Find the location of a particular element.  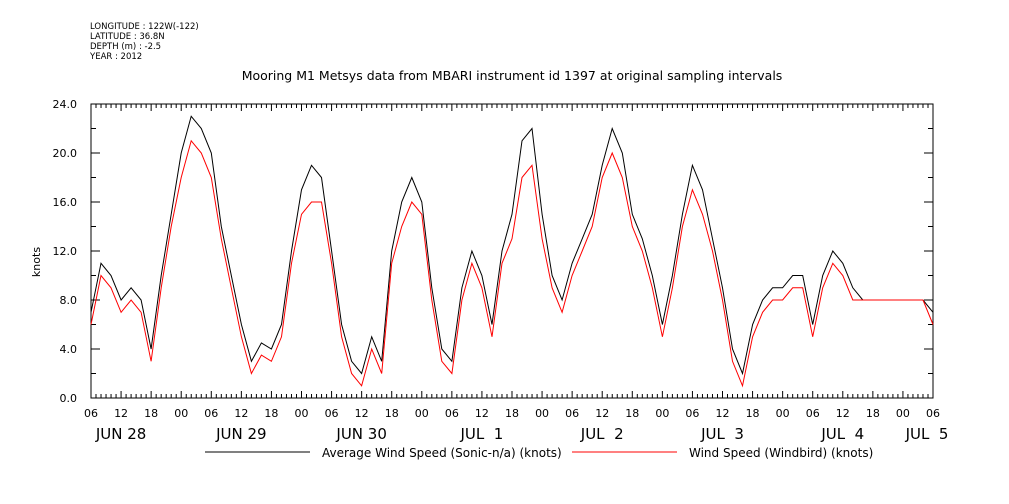

depth-text: DEPTH (m) : -2.5 is located at coordinates (126, 47).